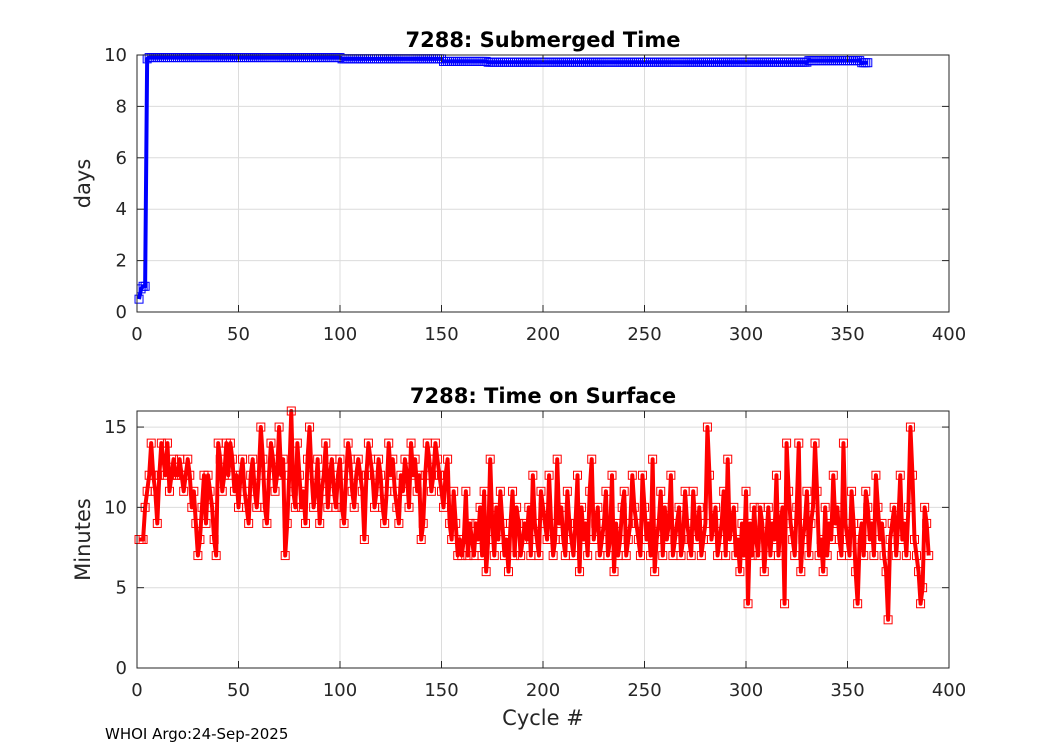 The height and width of the screenshot is (750, 1050). What do you see at coordinates (121, 588) in the screenshot?
I see `y-tick-label: 5` at bounding box center [121, 588].